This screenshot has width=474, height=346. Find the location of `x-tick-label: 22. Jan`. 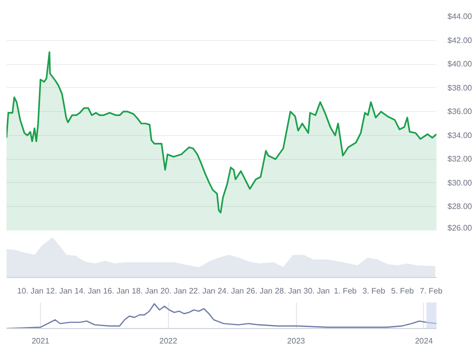

x-tick-label: 22. Jan is located at coordinates (202, 291).